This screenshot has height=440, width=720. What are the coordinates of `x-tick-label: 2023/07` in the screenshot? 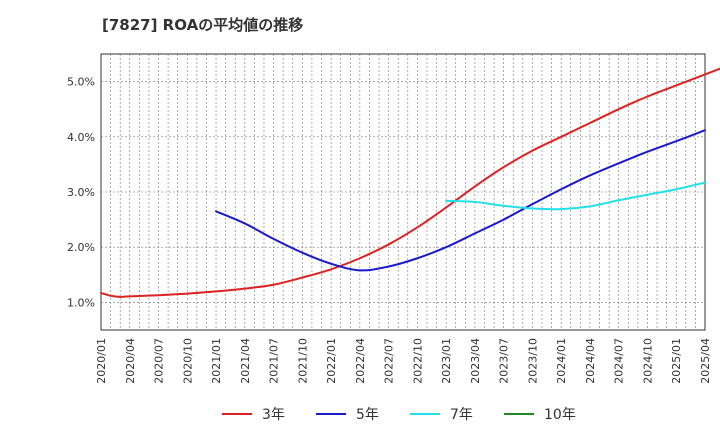 It's located at (504, 361).